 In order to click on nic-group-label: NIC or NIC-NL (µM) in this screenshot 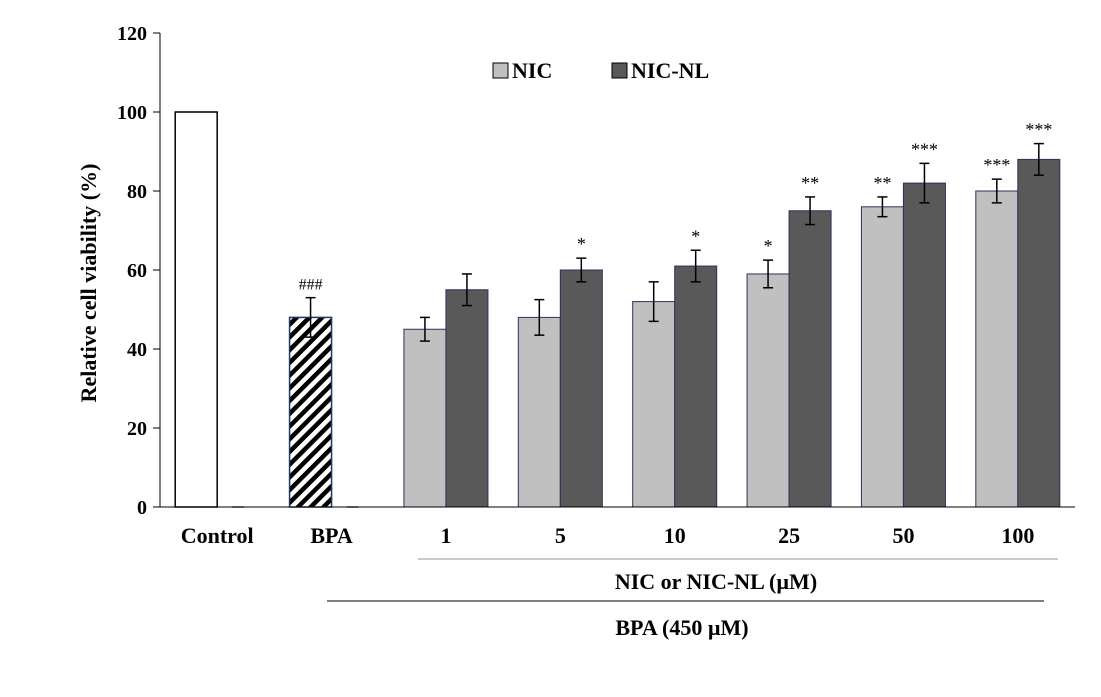, I will do `click(716, 581)`.